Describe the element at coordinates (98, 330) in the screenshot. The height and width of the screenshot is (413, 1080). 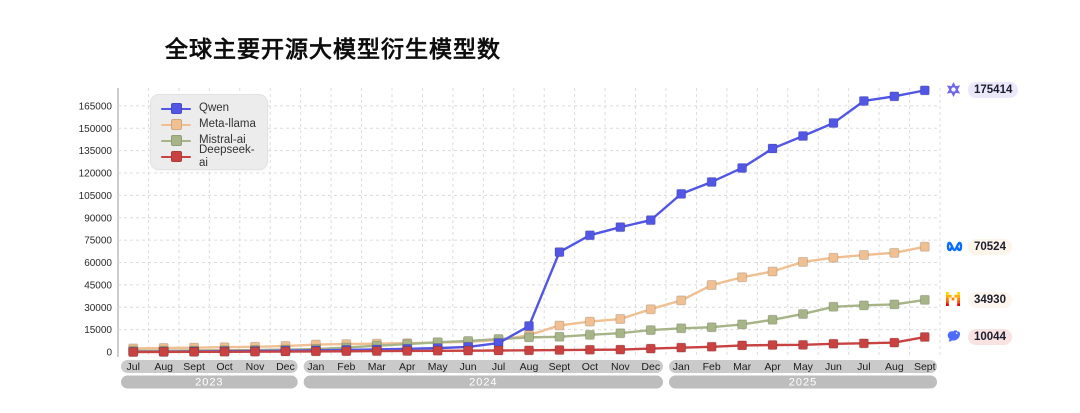
I see `y-tick-label: 15000` at that location.